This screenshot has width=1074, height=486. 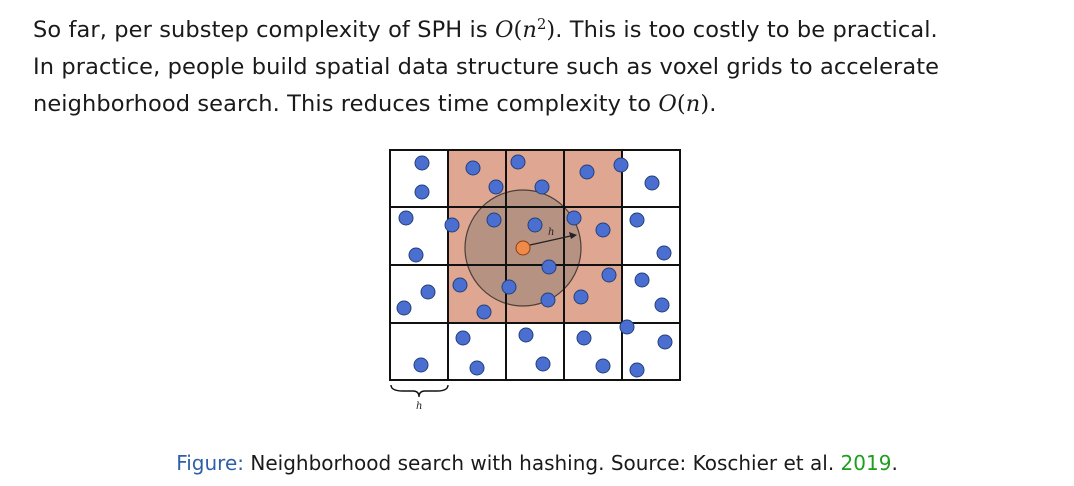 What do you see at coordinates (210, 463) in the screenshot?
I see `caption-label: Figure:` at bounding box center [210, 463].